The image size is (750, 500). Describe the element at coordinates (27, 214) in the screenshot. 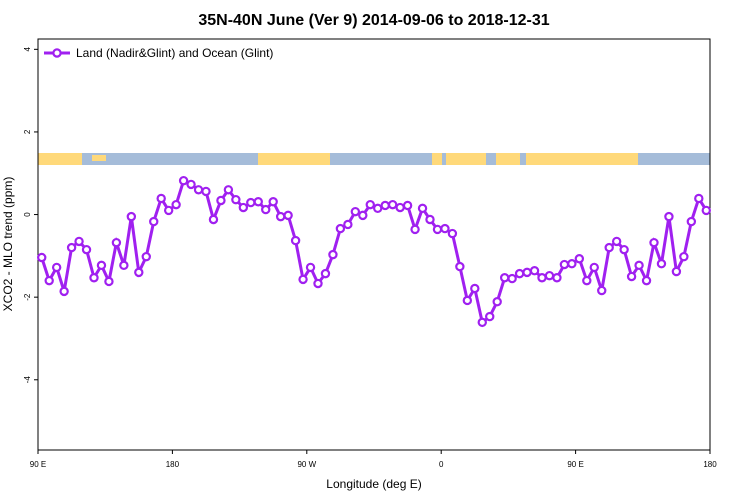

I see `y-tick-label: 0` at that location.